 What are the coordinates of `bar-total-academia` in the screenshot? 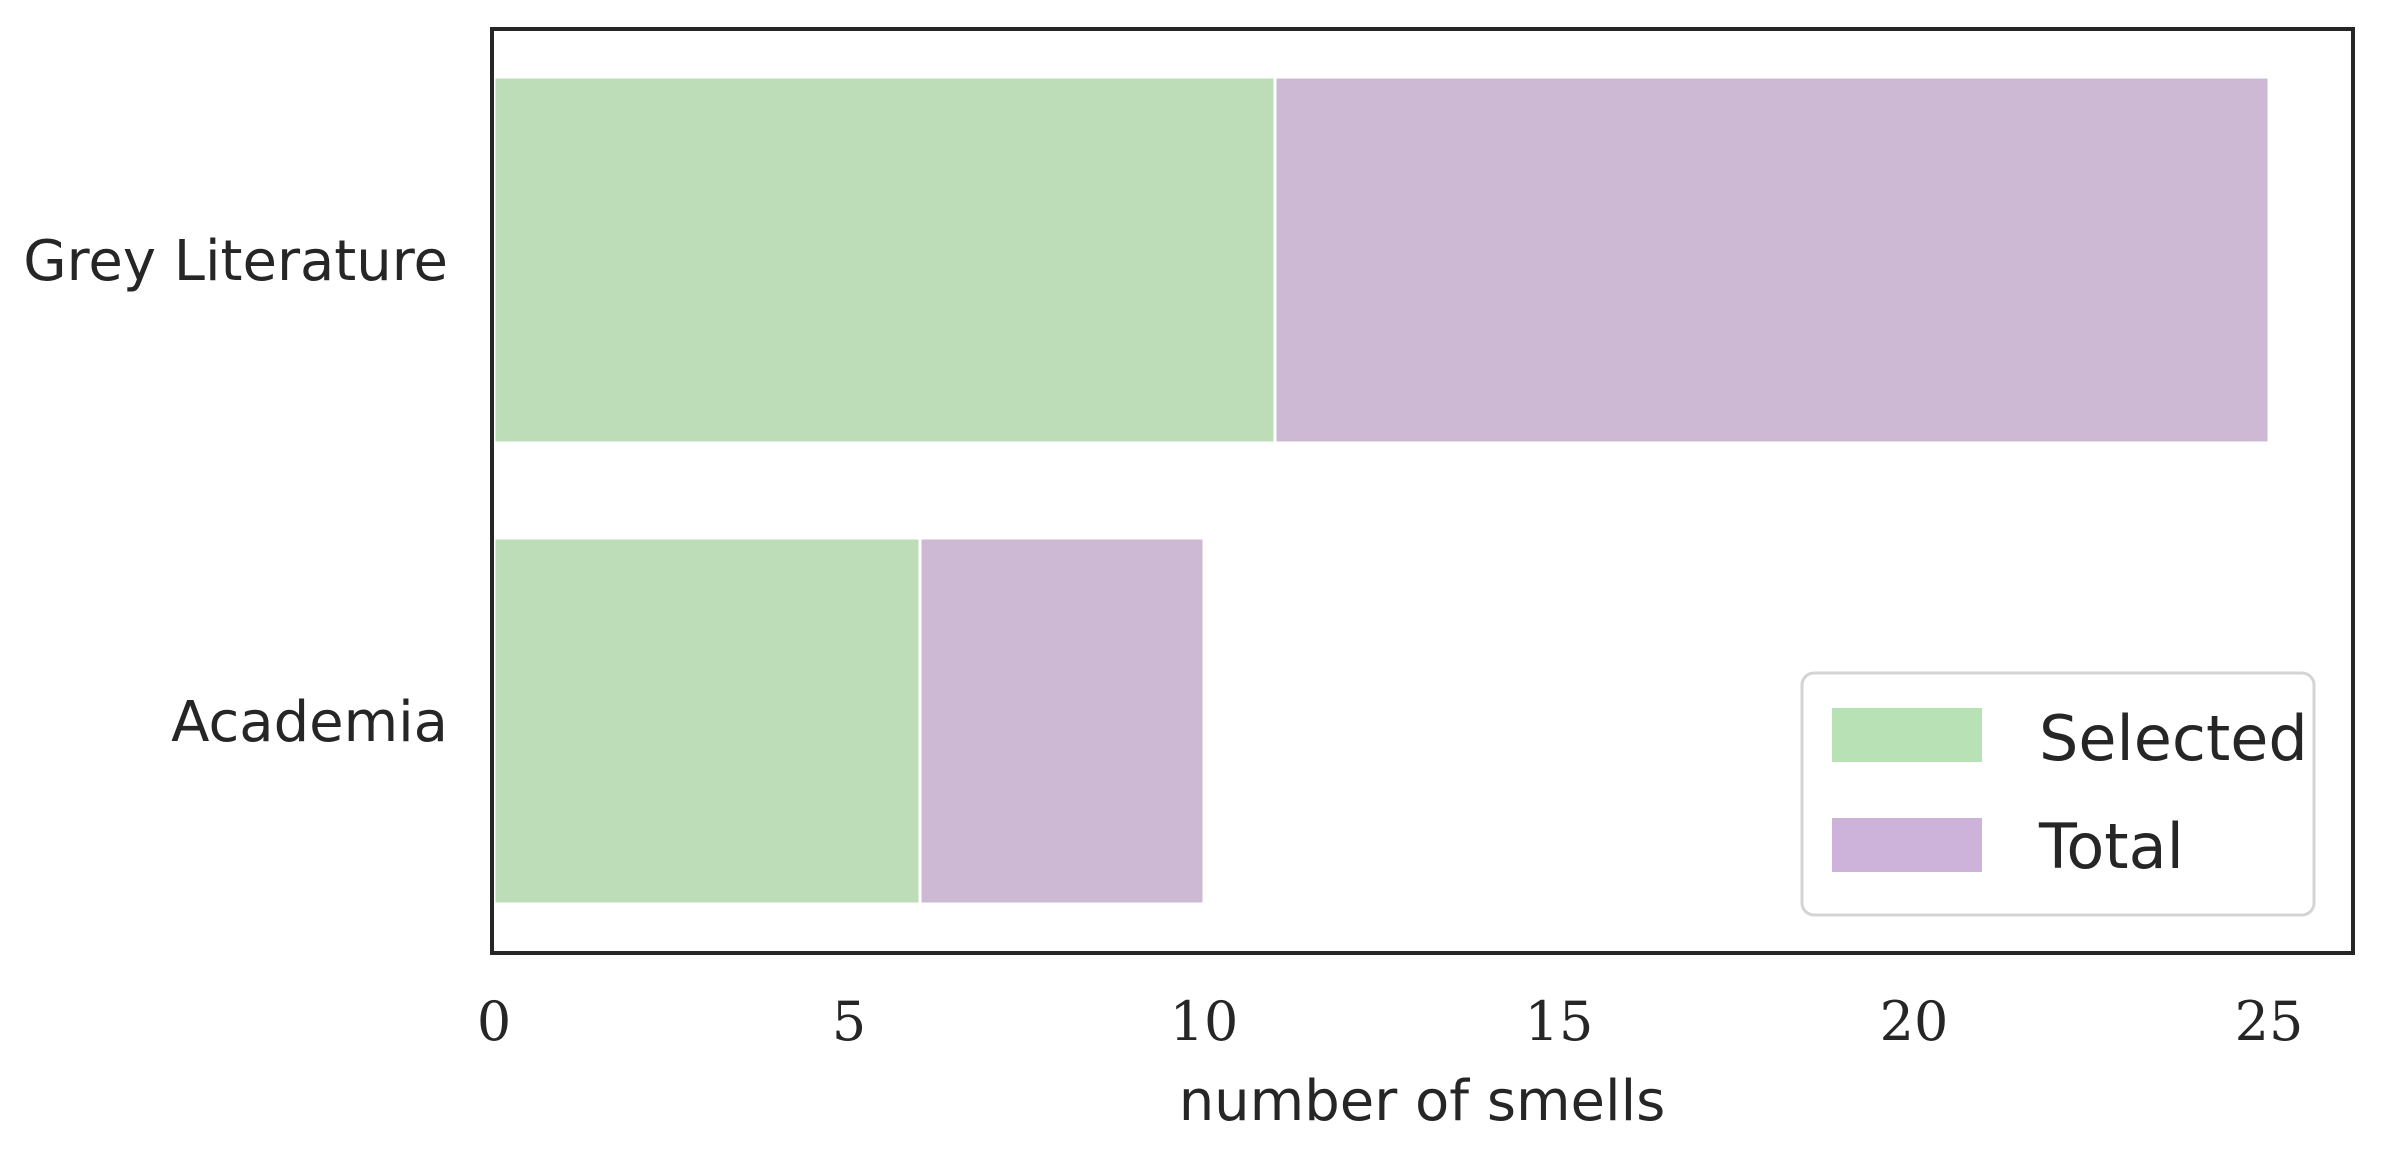 It's located at (1062, 721).